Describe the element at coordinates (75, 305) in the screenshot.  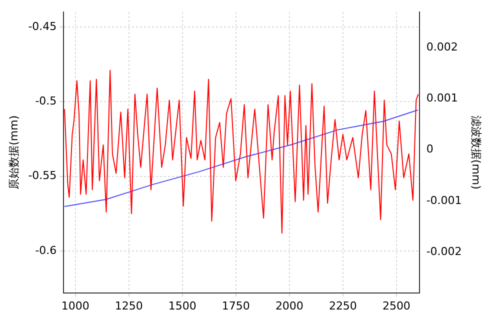
I see `x-tick-label: 1000` at that location.